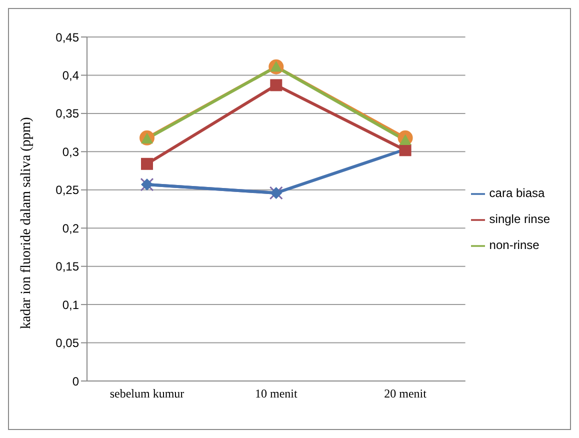  What do you see at coordinates (71, 228) in the screenshot?
I see `y-tick-label: 0,2` at bounding box center [71, 228].